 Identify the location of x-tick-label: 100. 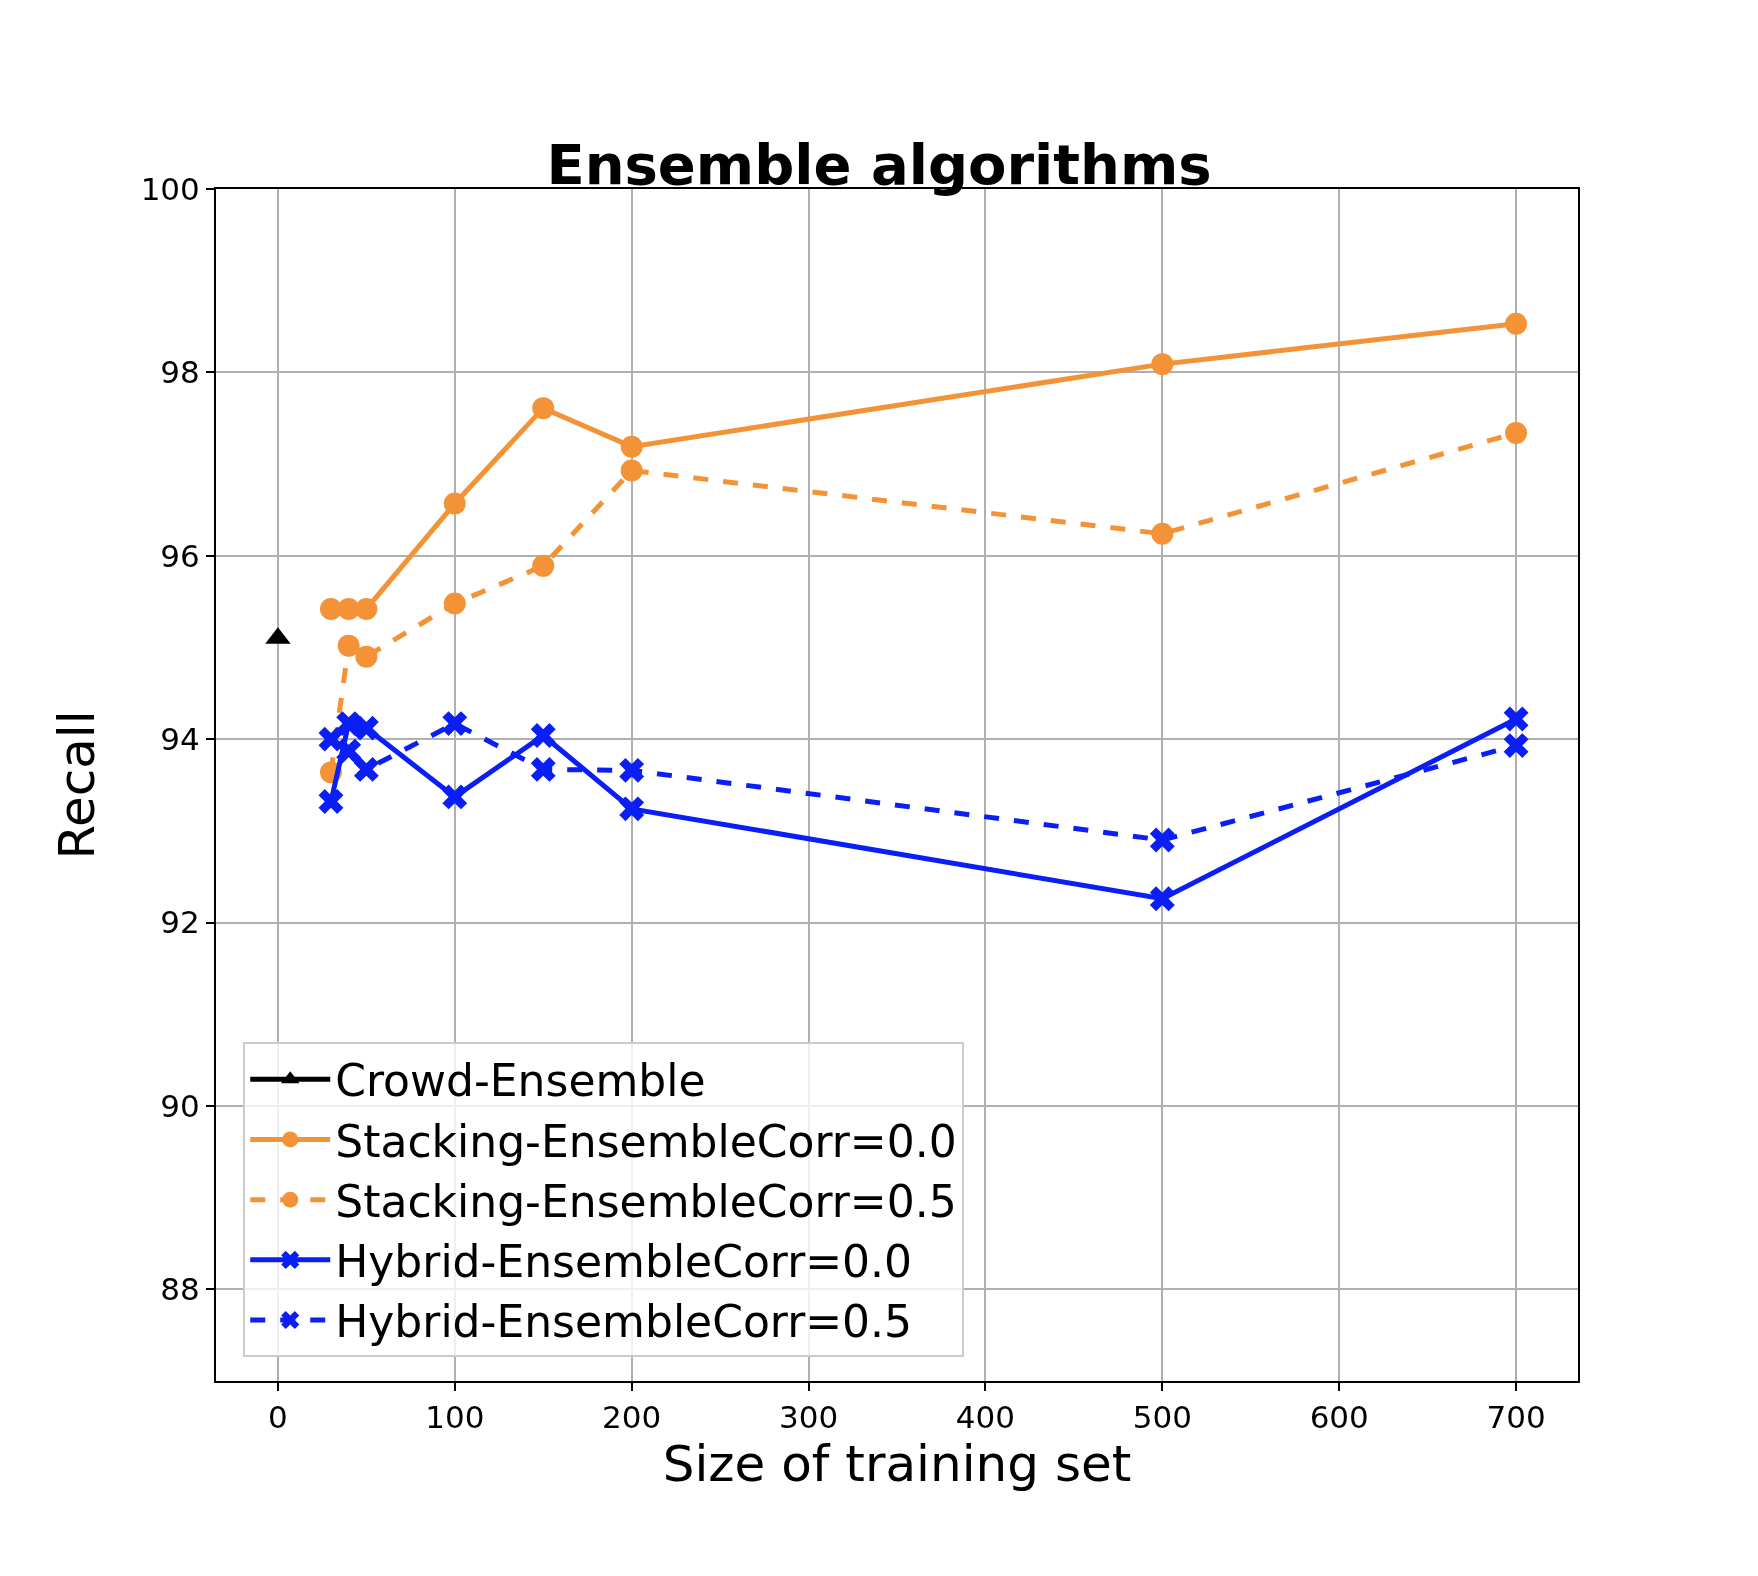
(455, 1417).